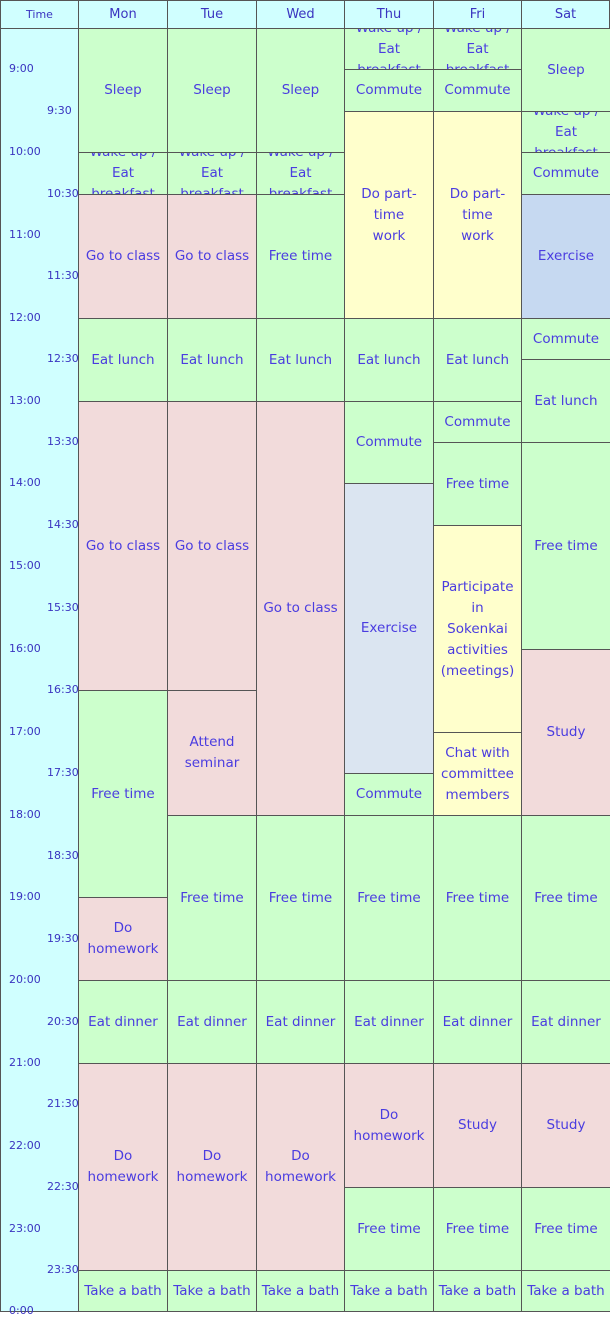 This screenshot has height=1317, width=610. What do you see at coordinates (565, 1291) in the screenshot?
I see `event-sat-12: Take a bath` at bounding box center [565, 1291].